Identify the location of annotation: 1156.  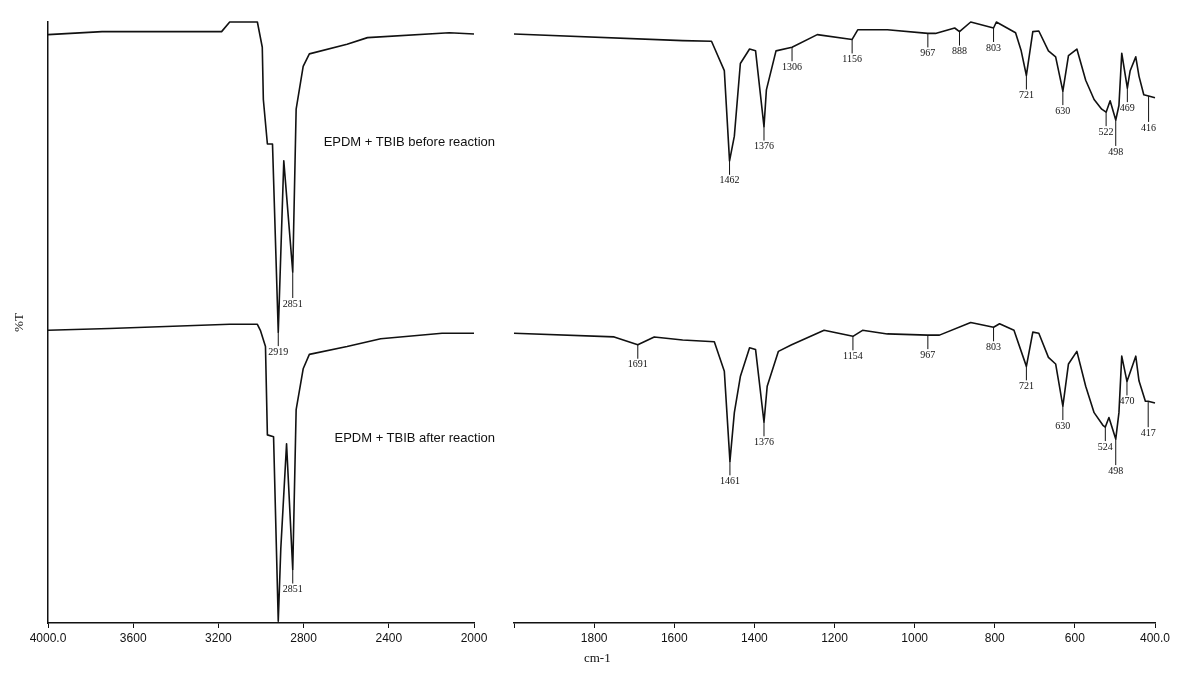
(852, 59).